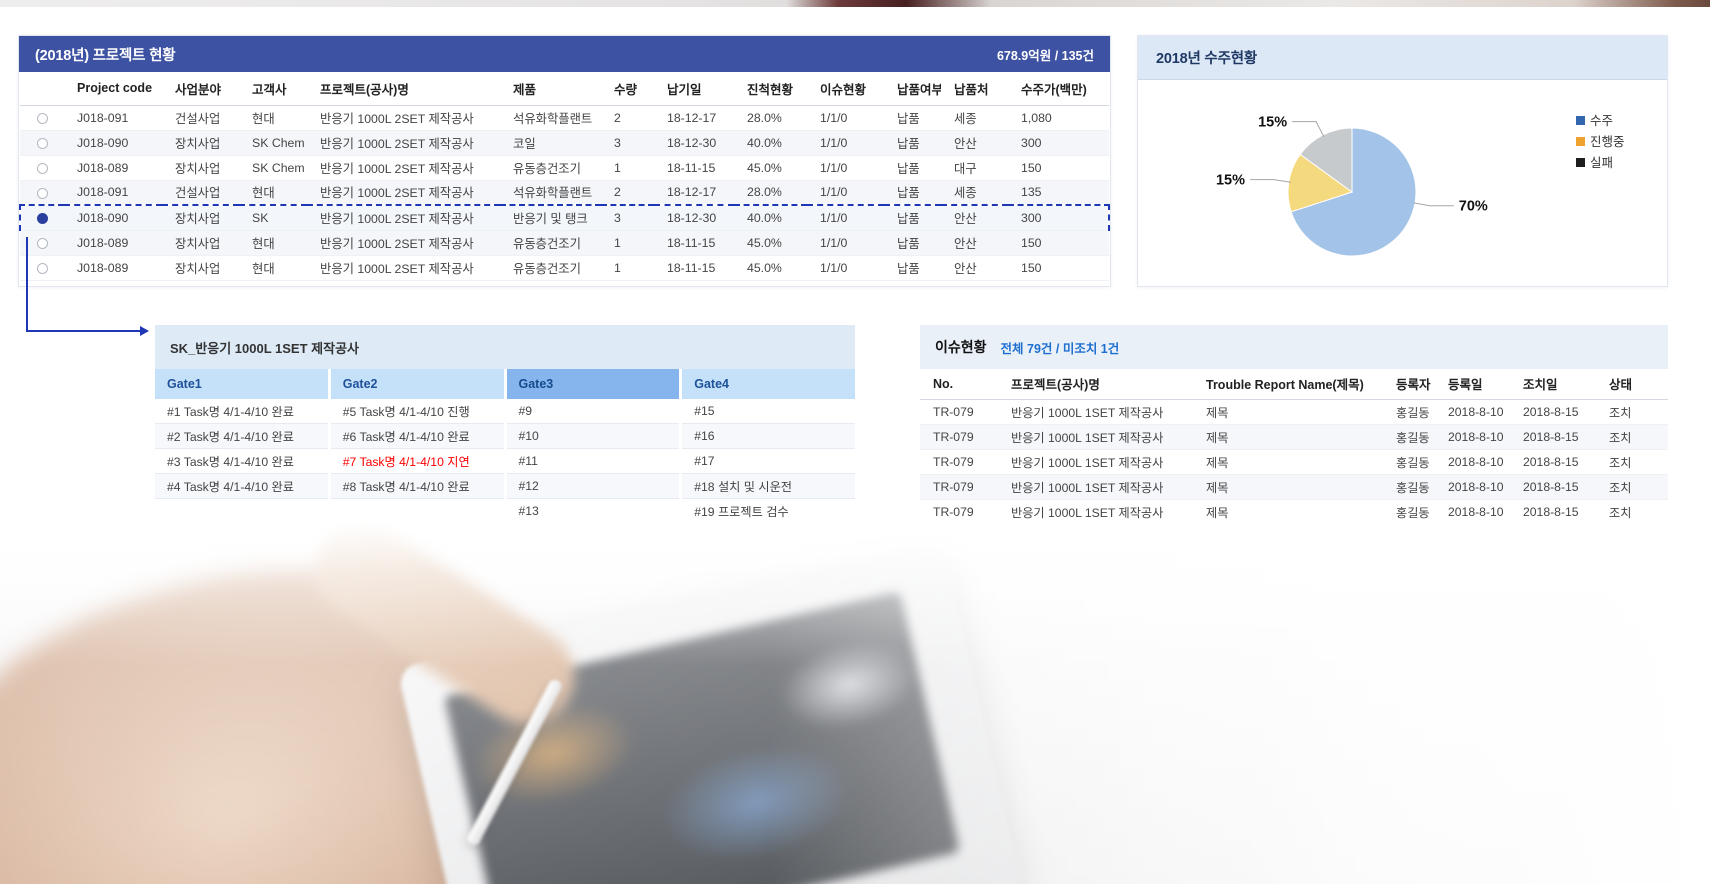  Describe the element at coordinates (417, 411) in the screenshot. I see `gate2-task-cell: #5 Task명 4/1-4/10 진행` at that location.